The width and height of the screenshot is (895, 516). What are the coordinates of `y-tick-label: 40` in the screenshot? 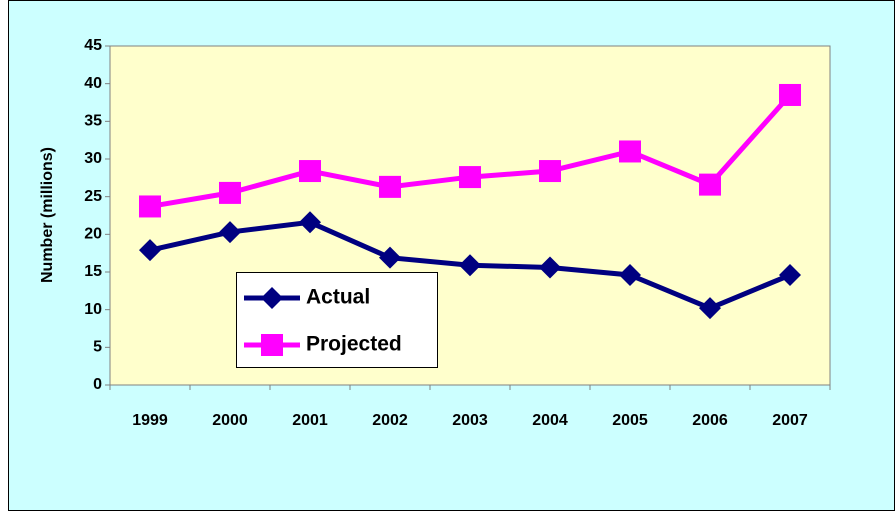 It's located at (93, 83).